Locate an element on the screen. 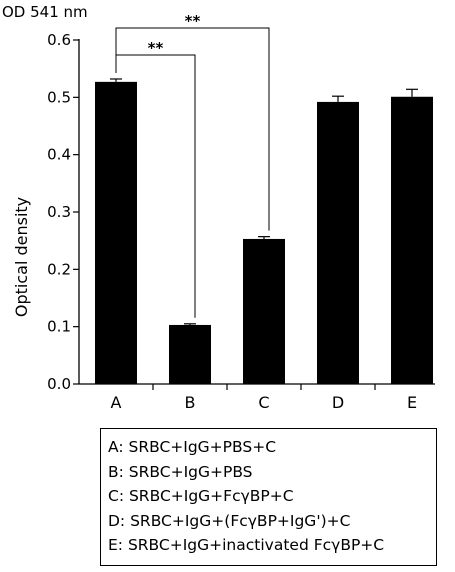 This screenshot has height=572, width=455. unit-label: OD 541 nm is located at coordinates (45, 12).